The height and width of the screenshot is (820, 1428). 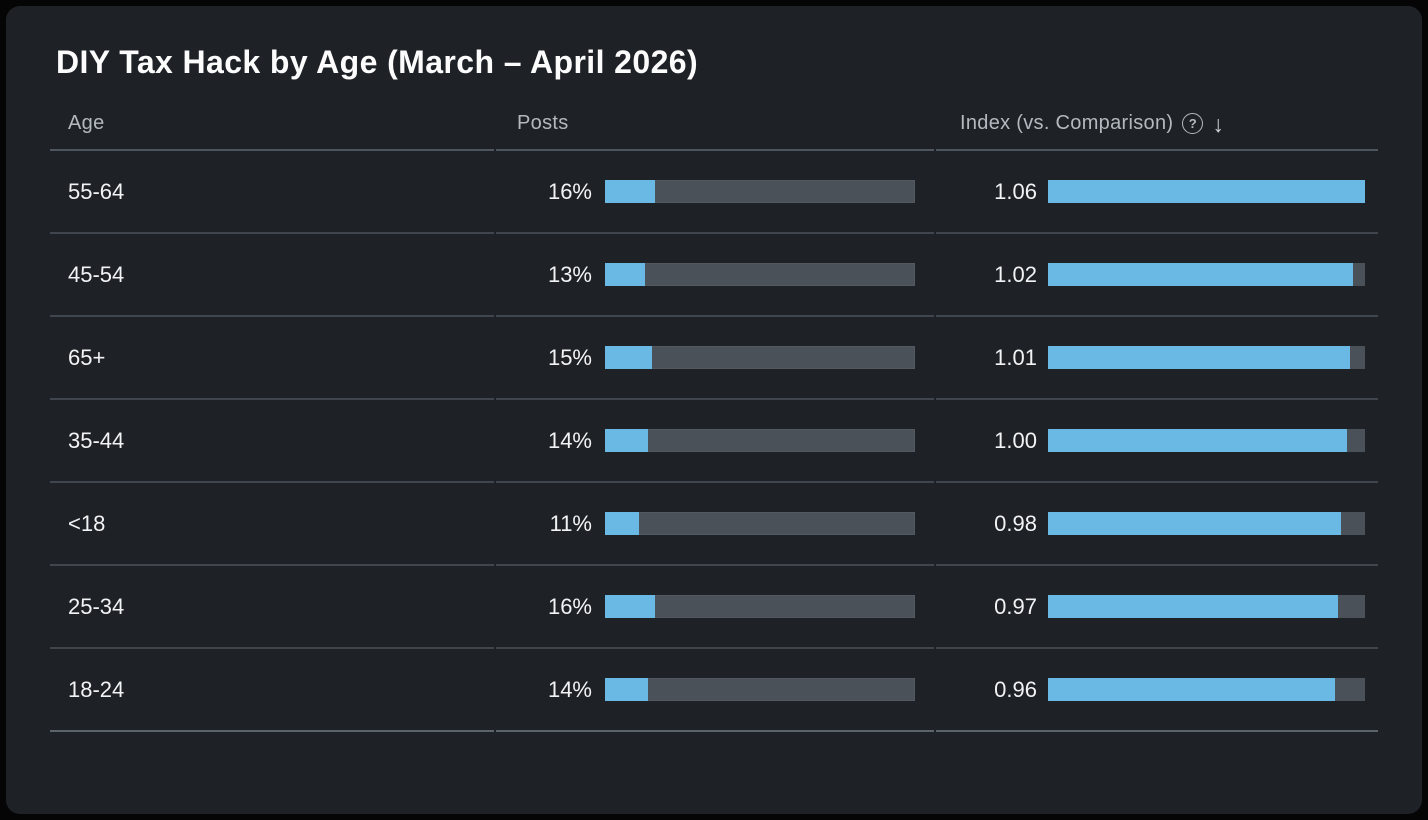 I want to click on index-value: 1.01, so click(x=1015, y=357).